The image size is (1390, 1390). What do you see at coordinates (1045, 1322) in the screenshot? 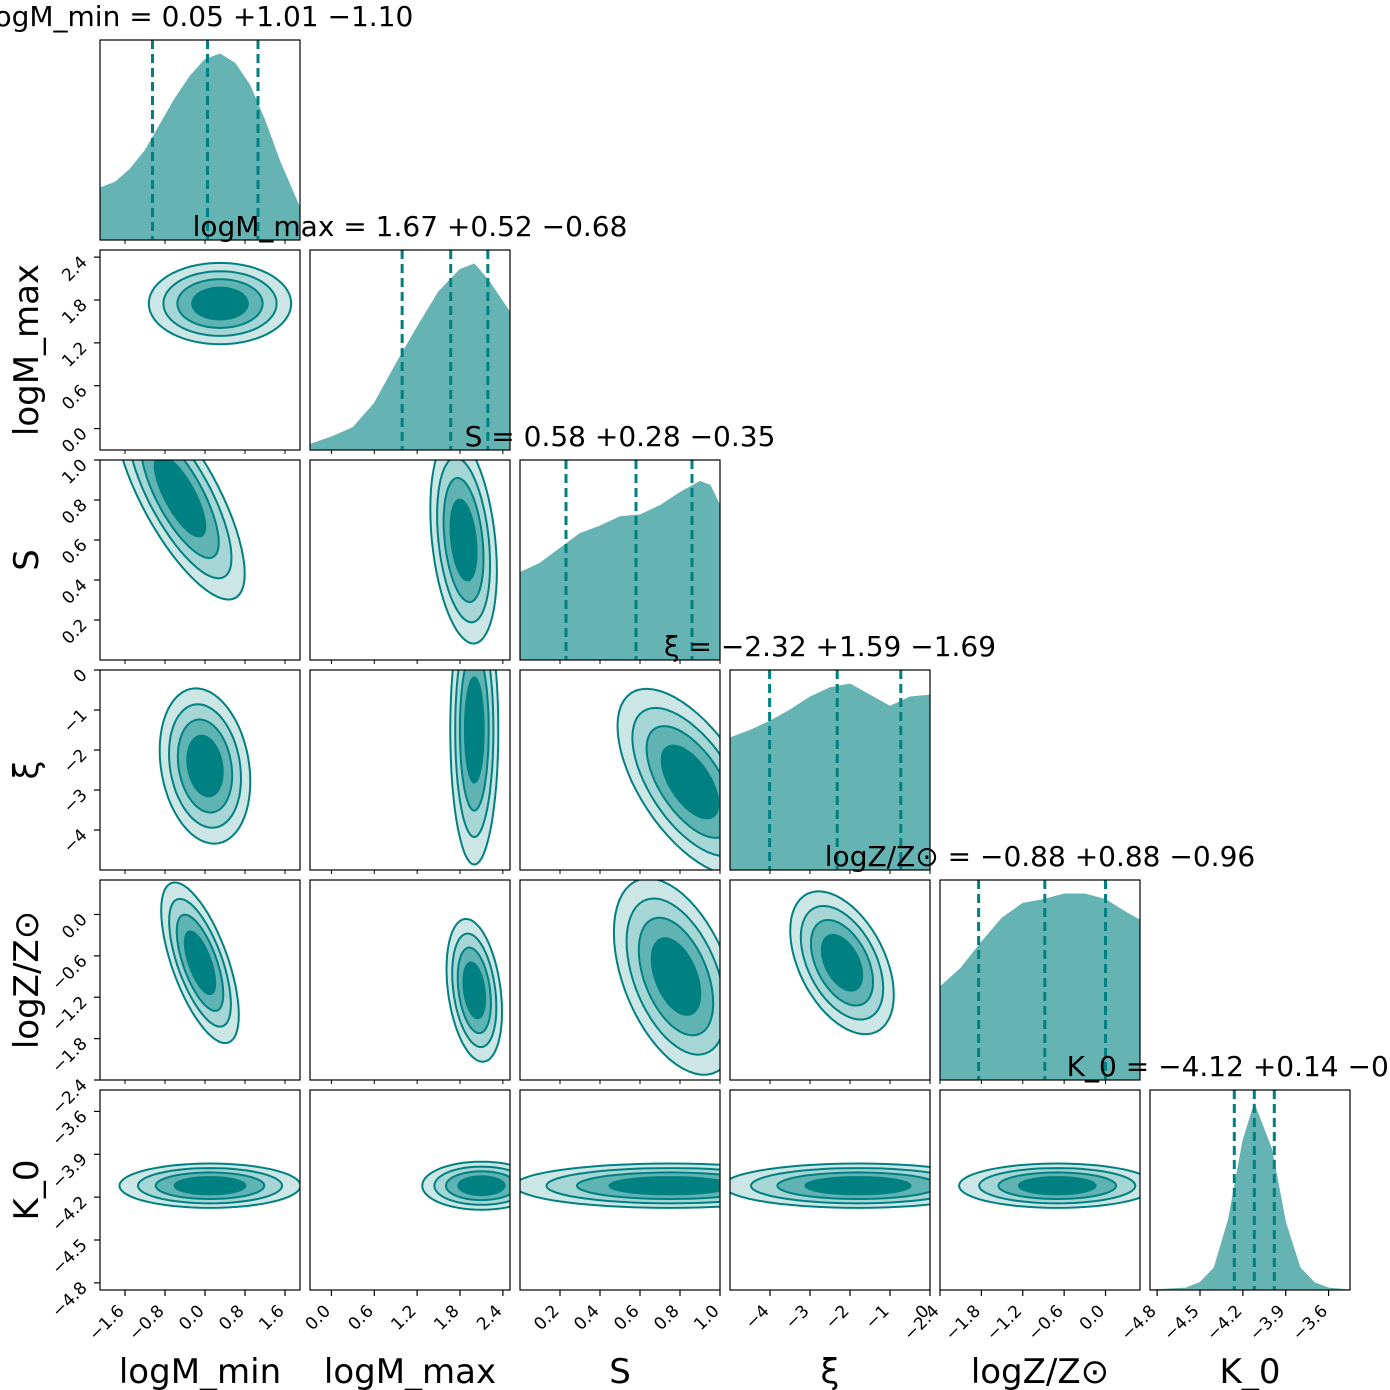
I see `x-tick-label: −0.6` at bounding box center [1045, 1322].